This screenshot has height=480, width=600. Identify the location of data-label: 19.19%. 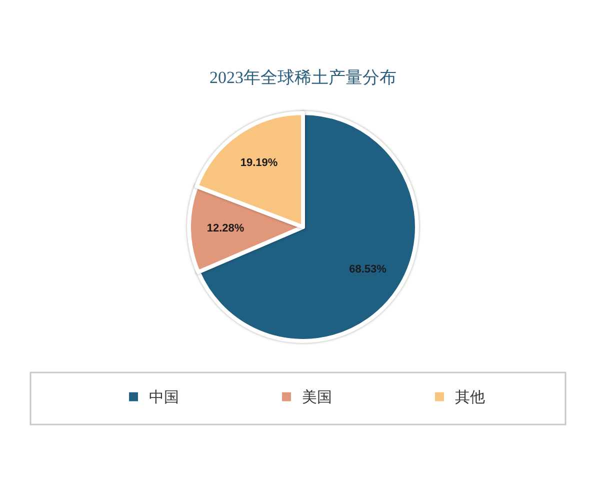
(259, 163).